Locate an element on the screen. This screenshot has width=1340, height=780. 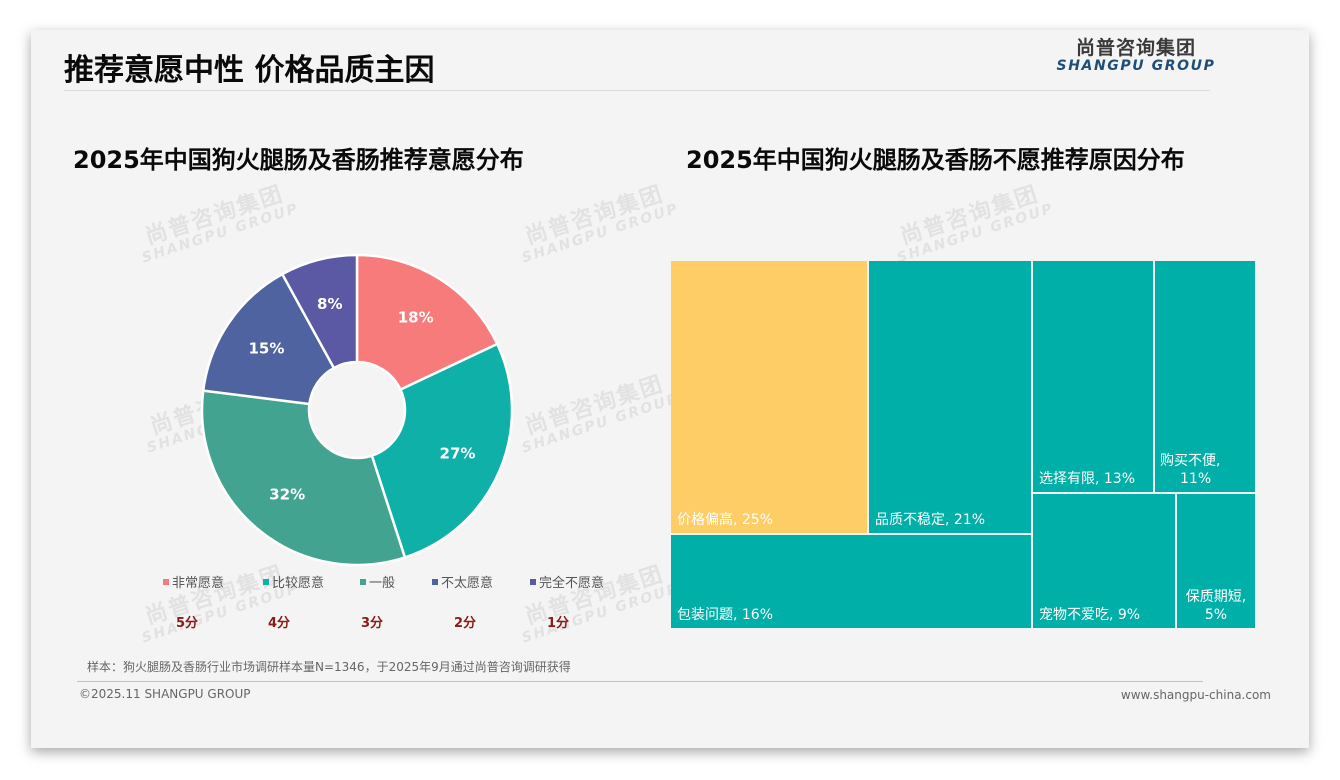
donut-chart-title: 2025年中国狗火腿肠及香肠推荐意愿分布 is located at coordinates (298, 160).